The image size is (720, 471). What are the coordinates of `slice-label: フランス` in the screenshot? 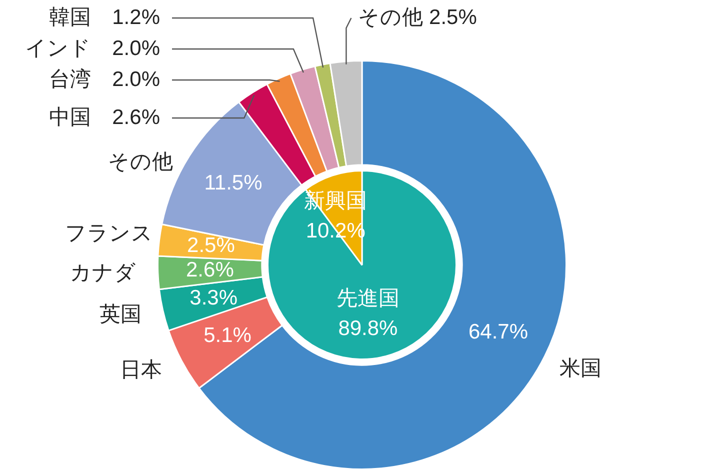 It's located at (108, 234).